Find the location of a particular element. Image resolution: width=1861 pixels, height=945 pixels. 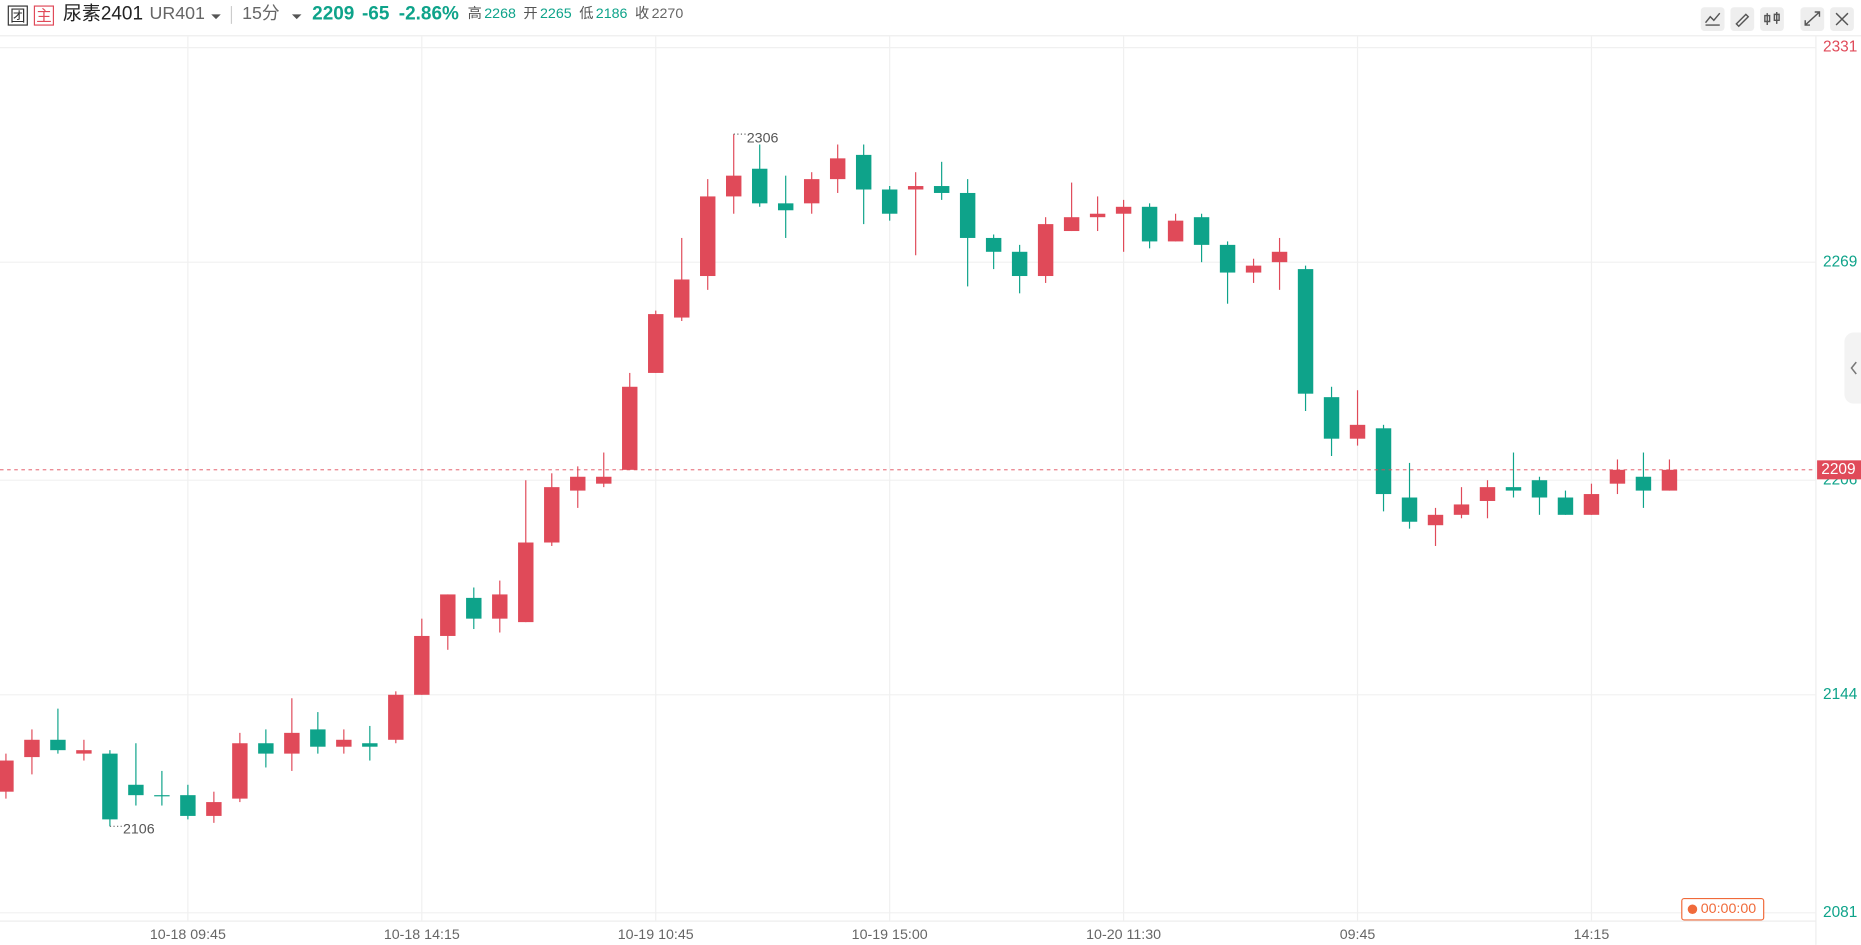

x-tick-label: 10-20 11:30 is located at coordinates (1123, 935).